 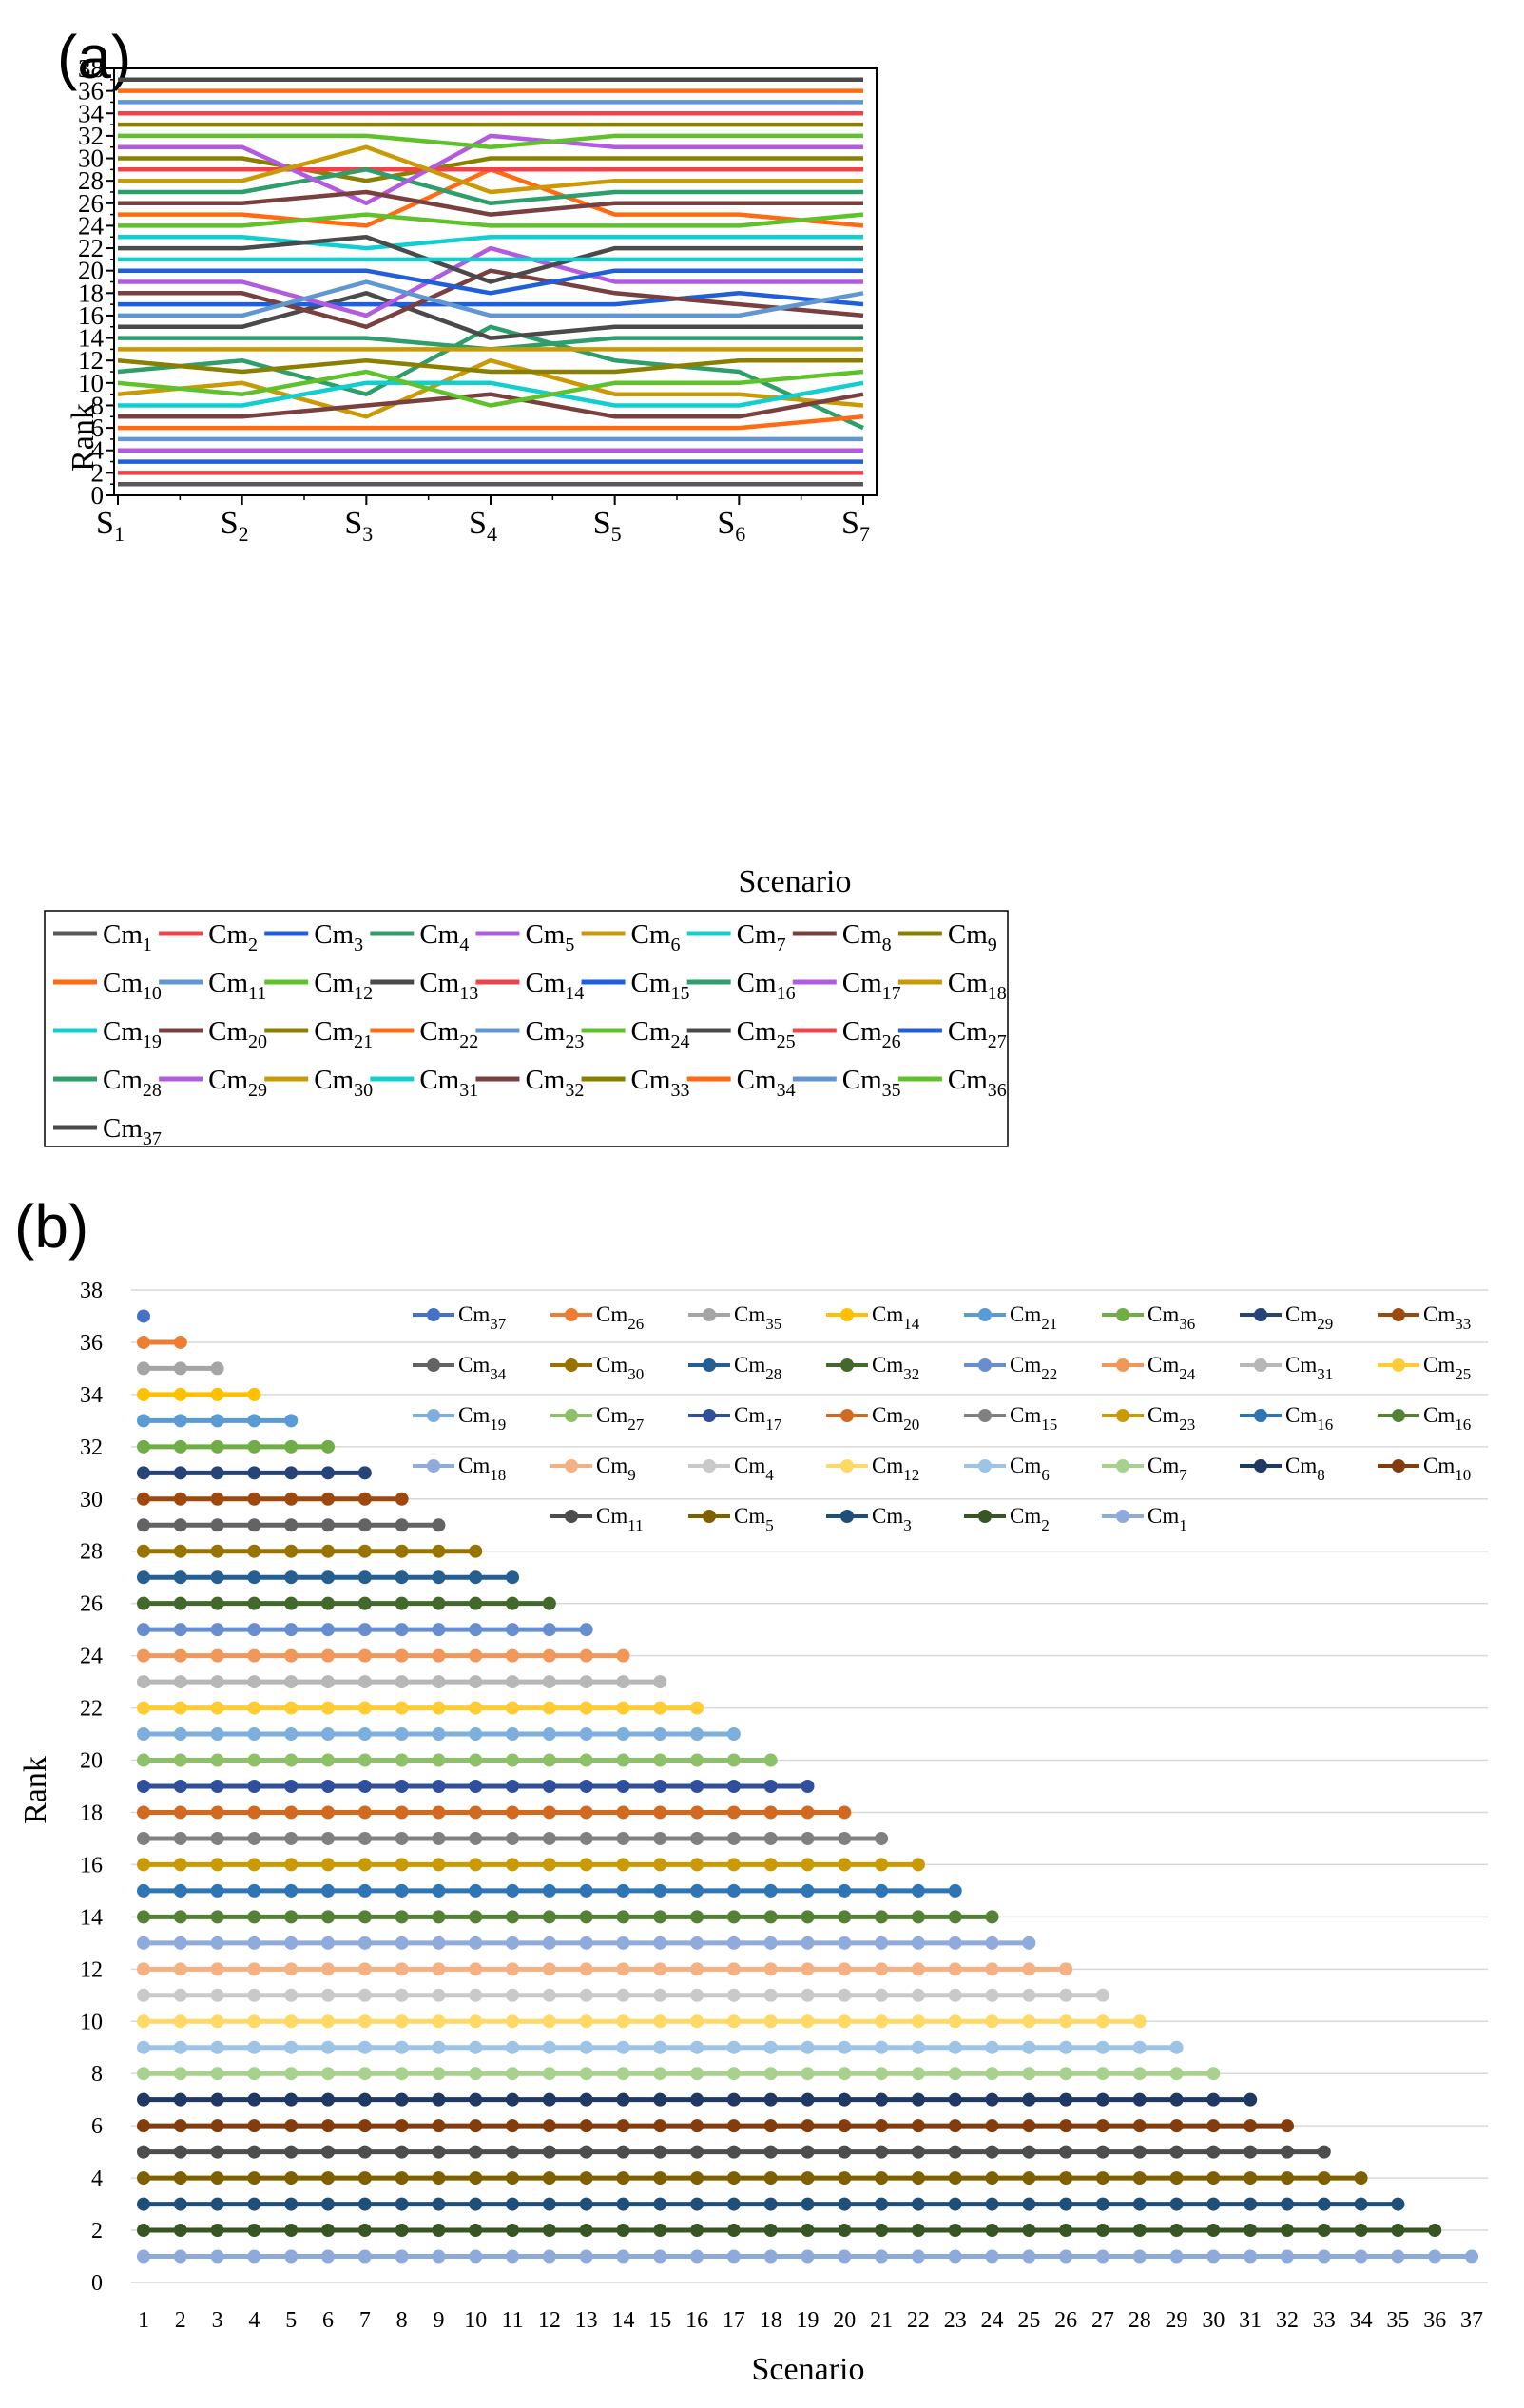 I want to click on chart-b-y-tick-label: 16, so click(x=91, y=1865).